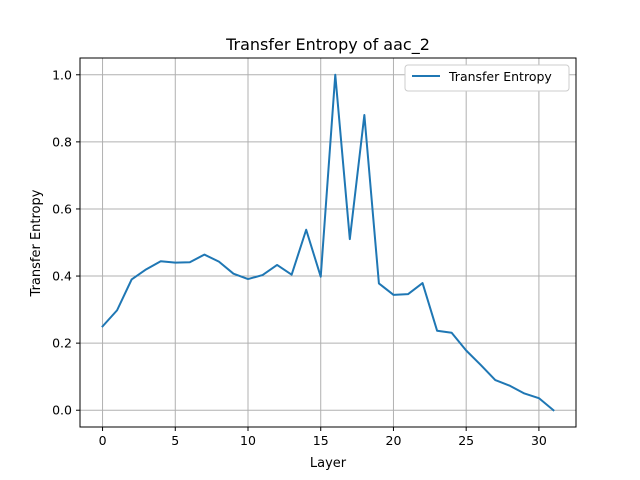 The width and height of the screenshot is (640, 480). What do you see at coordinates (539, 440) in the screenshot?
I see `x-tick-label: 30` at bounding box center [539, 440].